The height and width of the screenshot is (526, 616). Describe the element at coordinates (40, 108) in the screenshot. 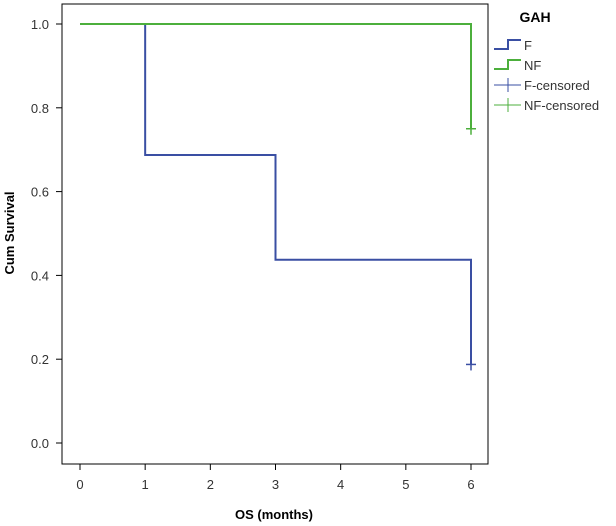

I see `y-tick-label: 0.8` at that location.